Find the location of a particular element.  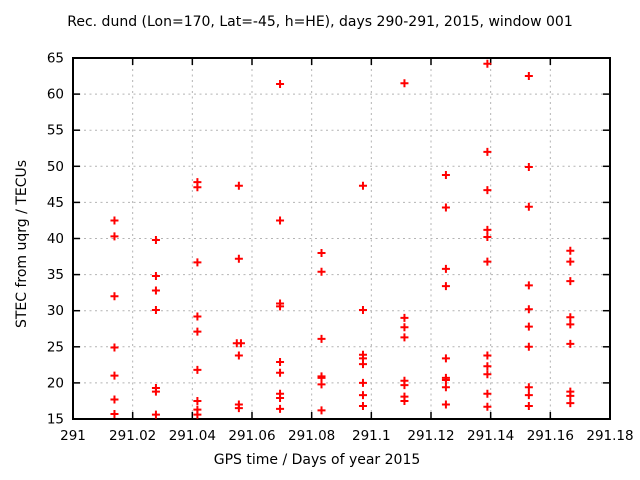

y-tick-label: 50 is located at coordinates (55, 167).